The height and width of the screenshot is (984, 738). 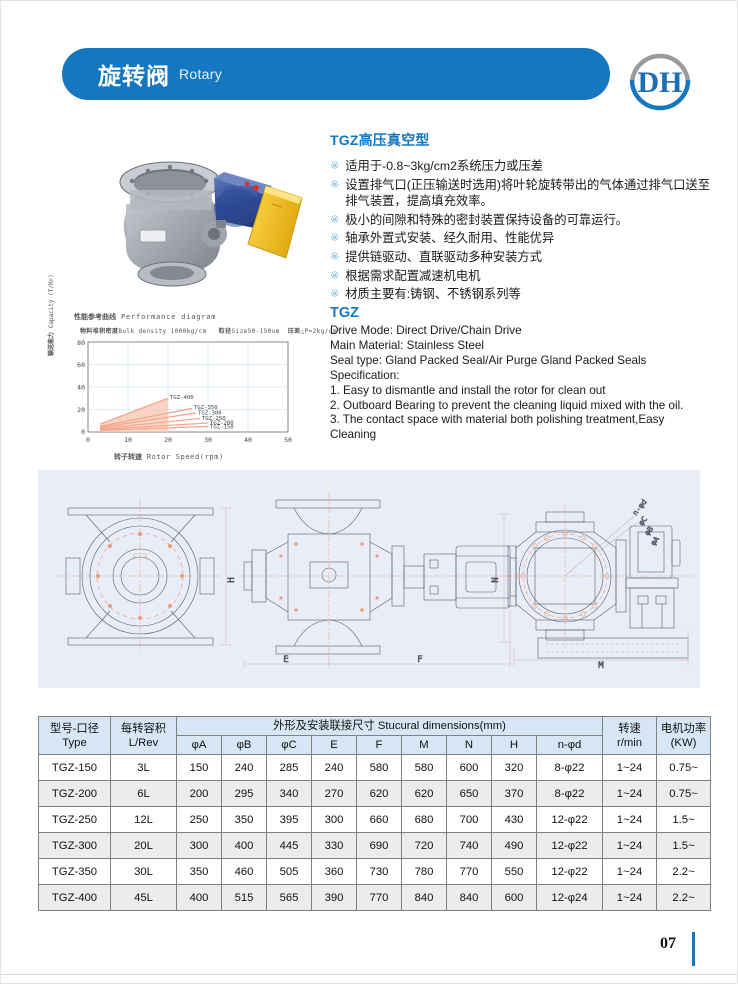 What do you see at coordinates (255, 331) in the screenshot?
I see `chart-sub-en2: Size50-150um` at bounding box center [255, 331].